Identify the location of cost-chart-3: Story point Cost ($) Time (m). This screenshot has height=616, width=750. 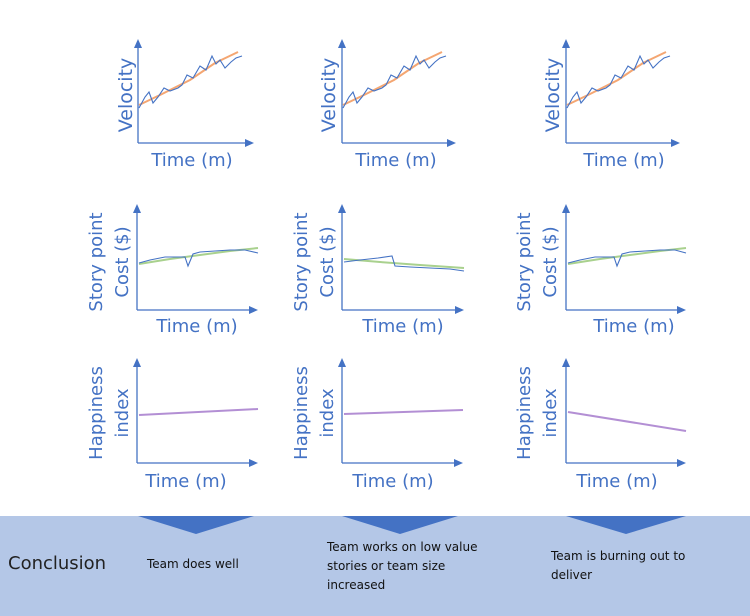
(600, 270).